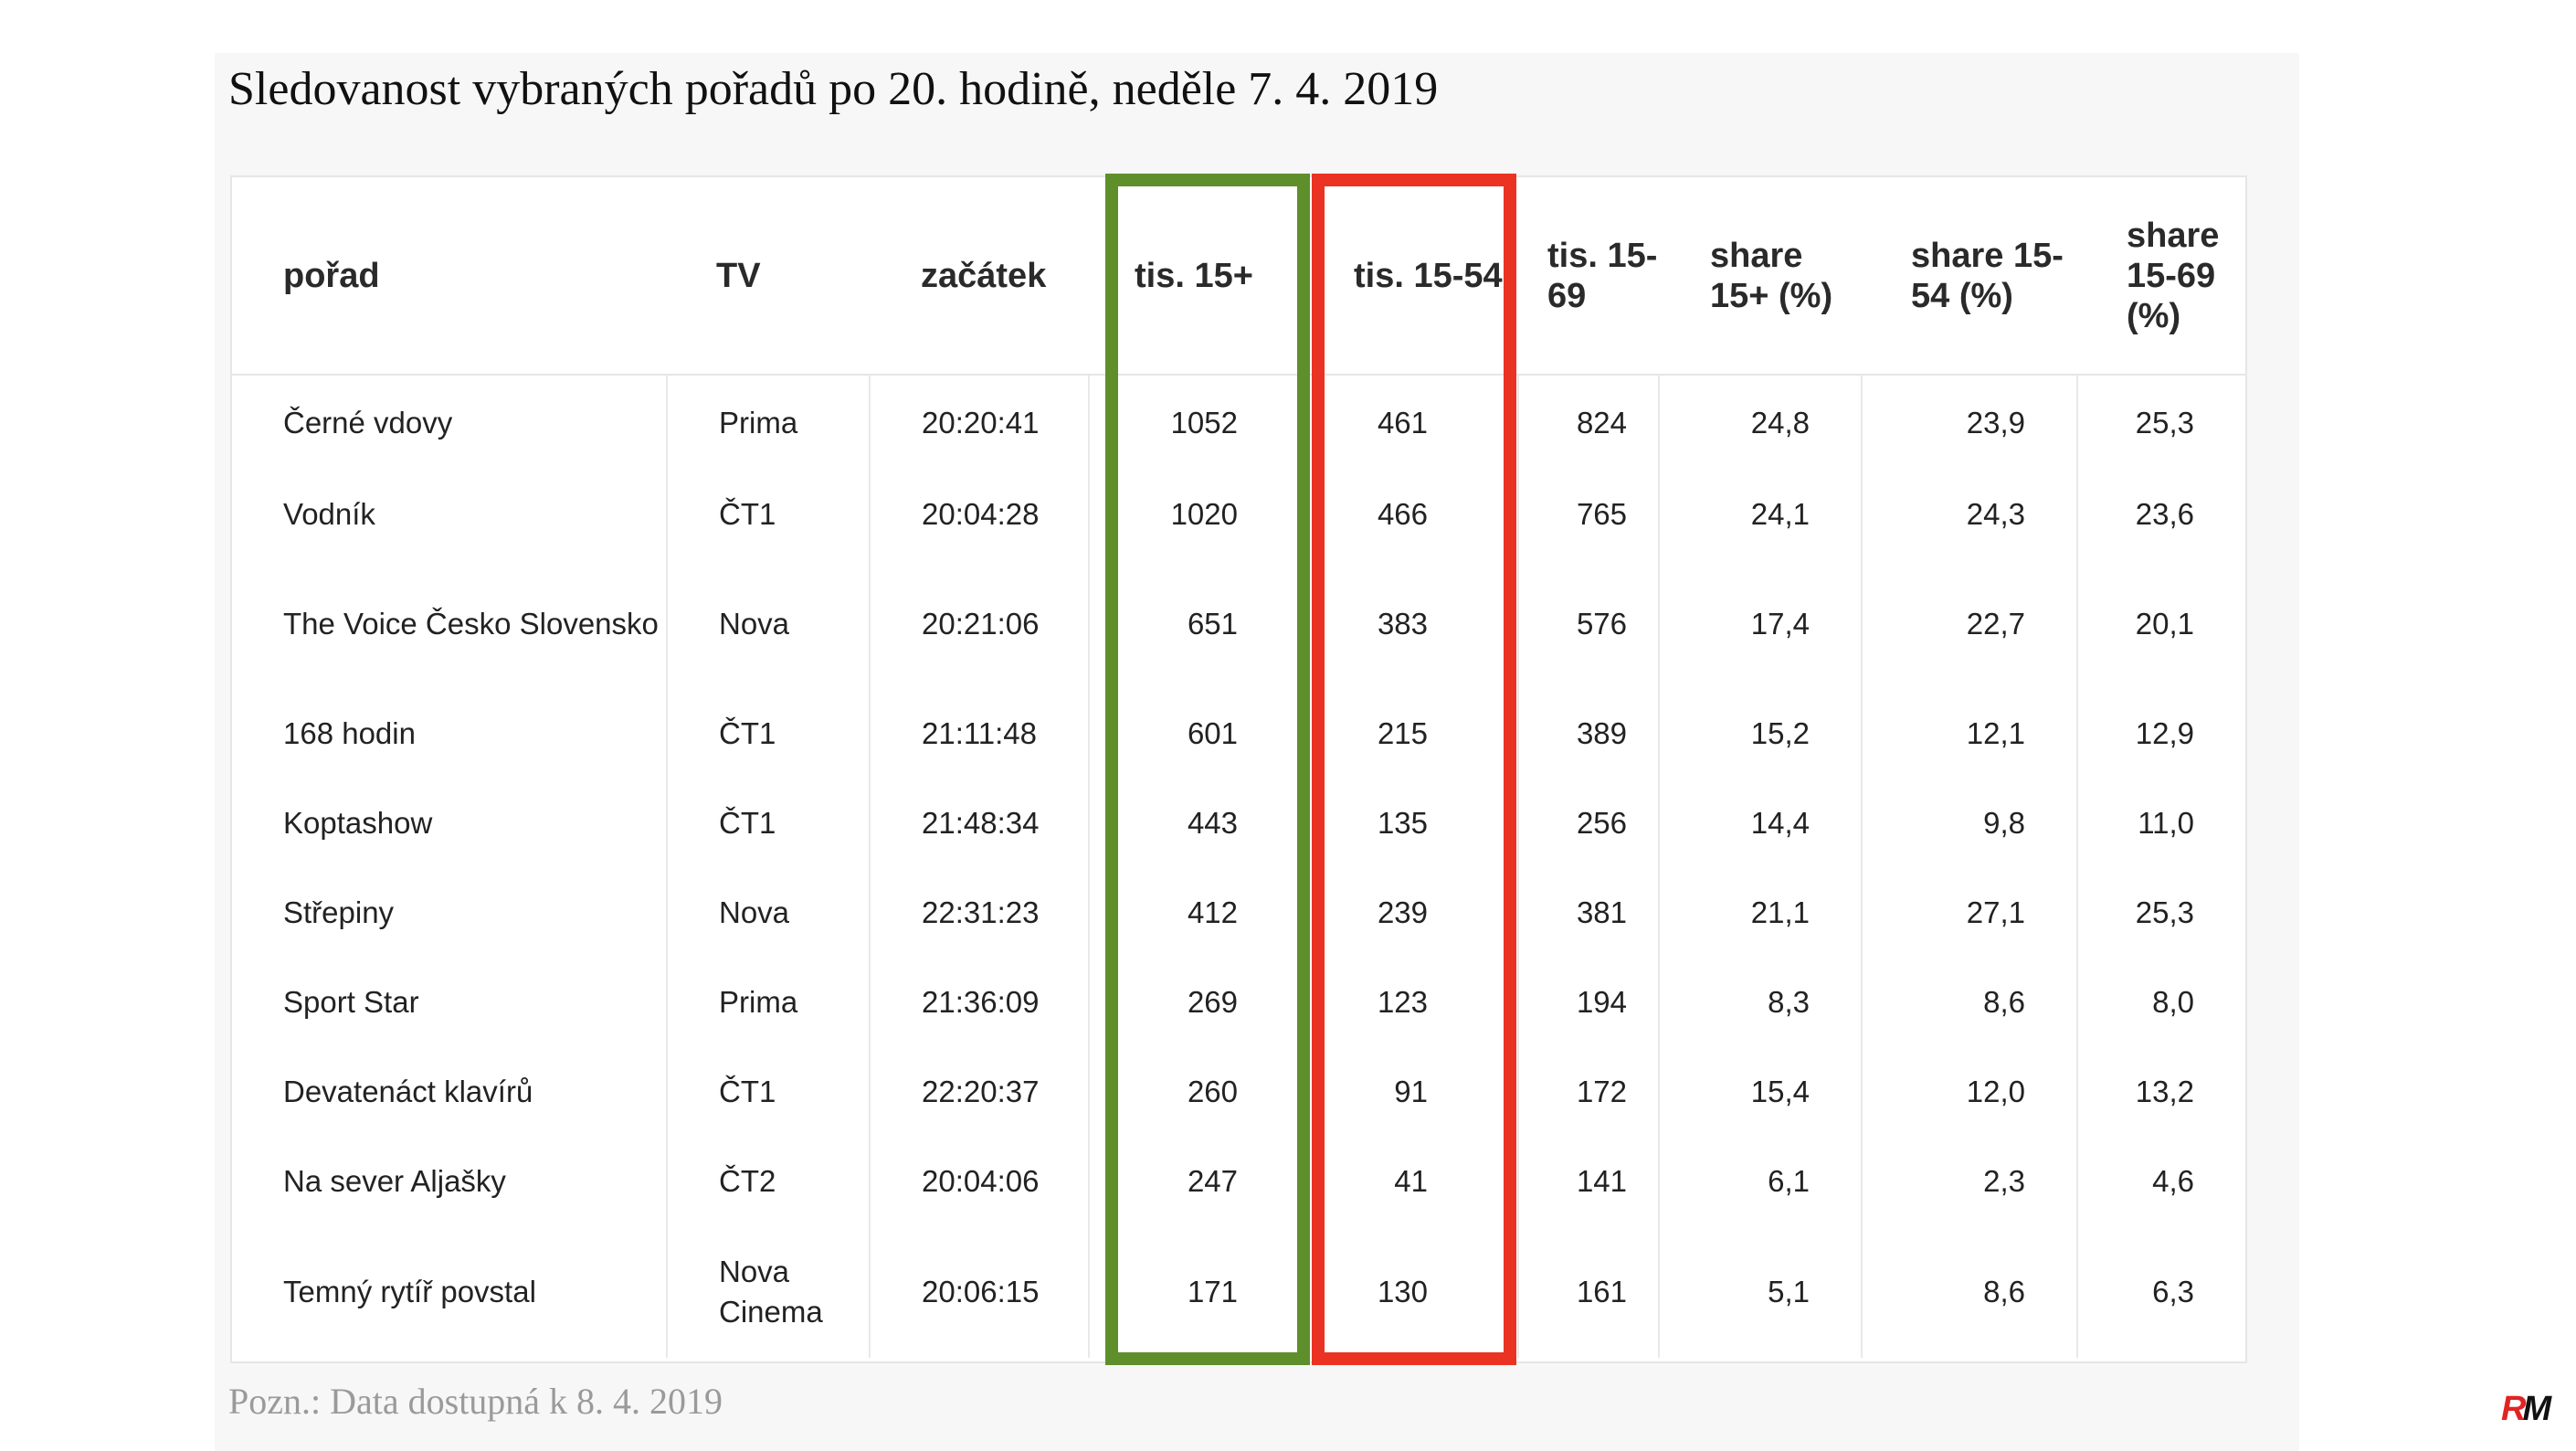 Image resolution: width=2576 pixels, height=1451 pixels. I want to click on cell-tis-15-54: 41, so click(1418, 1181).